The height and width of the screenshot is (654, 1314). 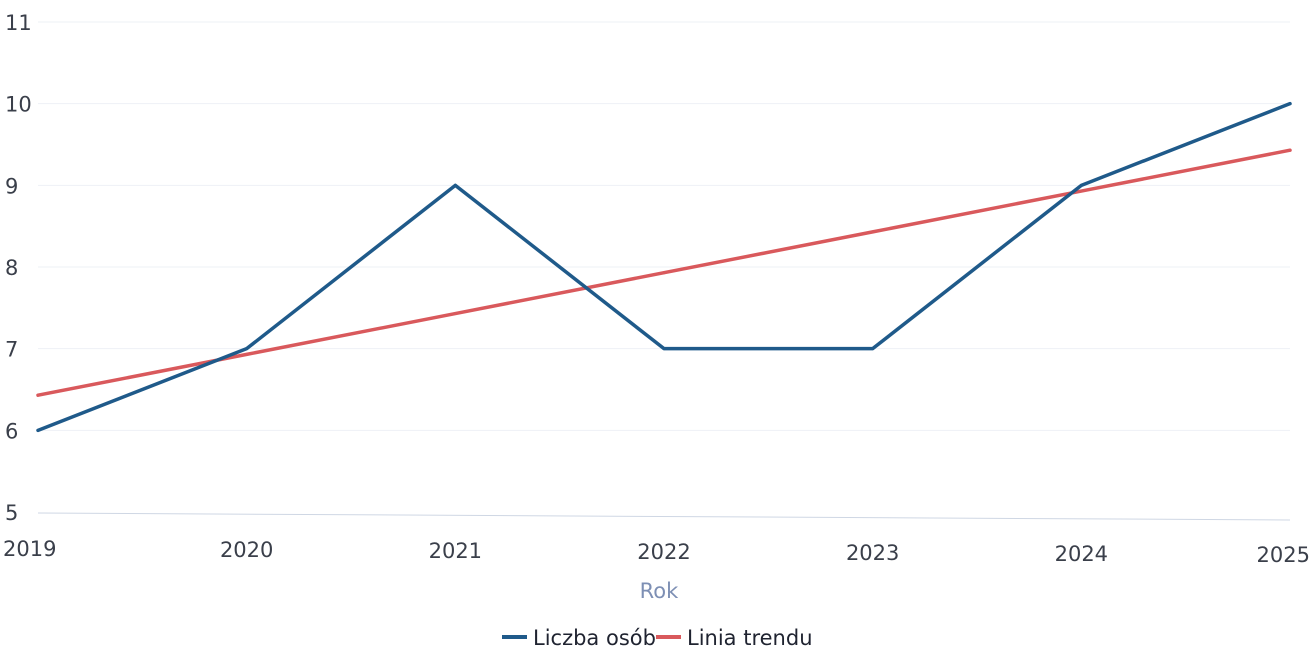 What do you see at coordinates (11, 513) in the screenshot?
I see `y-tick-label: 5` at bounding box center [11, 513].